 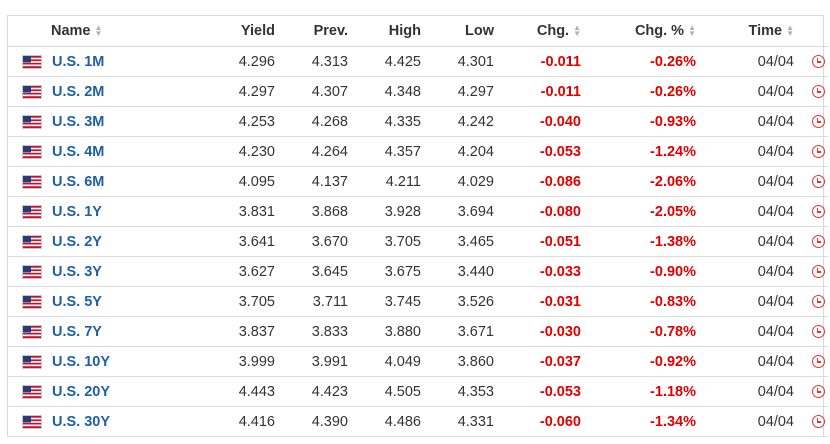 I want to click on high-cell: 3.705, so click(x=384, y=241).